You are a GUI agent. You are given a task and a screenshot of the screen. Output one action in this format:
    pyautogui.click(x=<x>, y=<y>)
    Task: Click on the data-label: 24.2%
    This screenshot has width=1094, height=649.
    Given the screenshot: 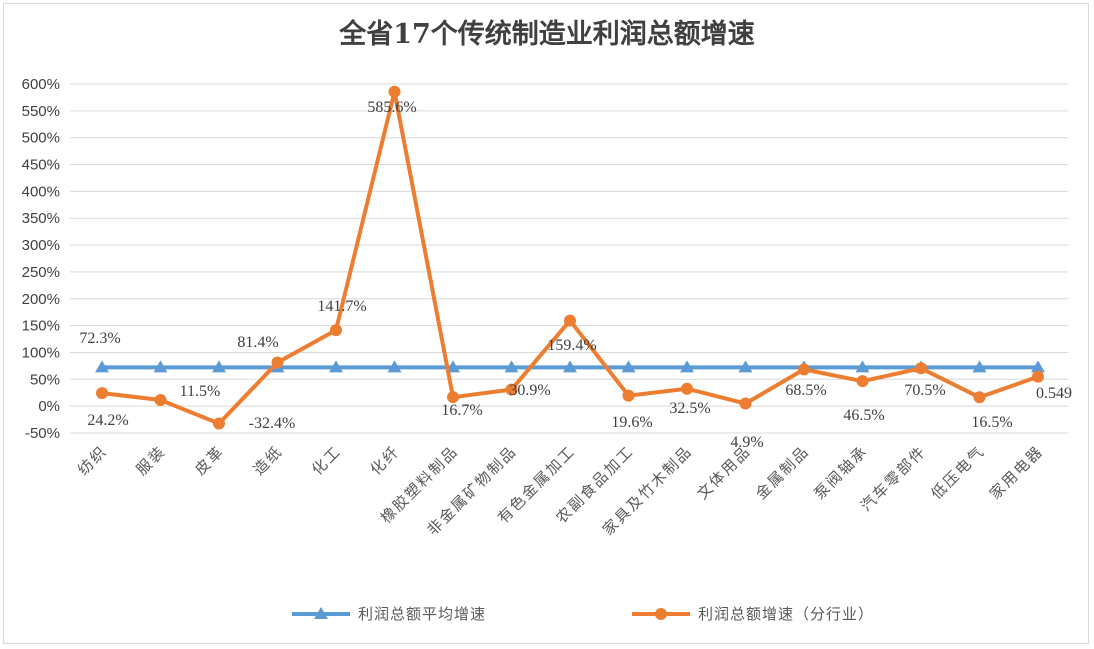 What is the action you would take?
    pyautogui.click(x=107, y=420)
    